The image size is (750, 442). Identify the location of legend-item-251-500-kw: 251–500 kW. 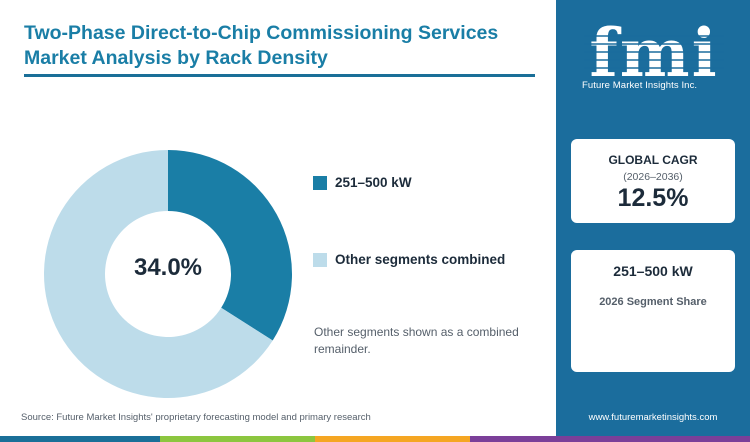
(362, 182).